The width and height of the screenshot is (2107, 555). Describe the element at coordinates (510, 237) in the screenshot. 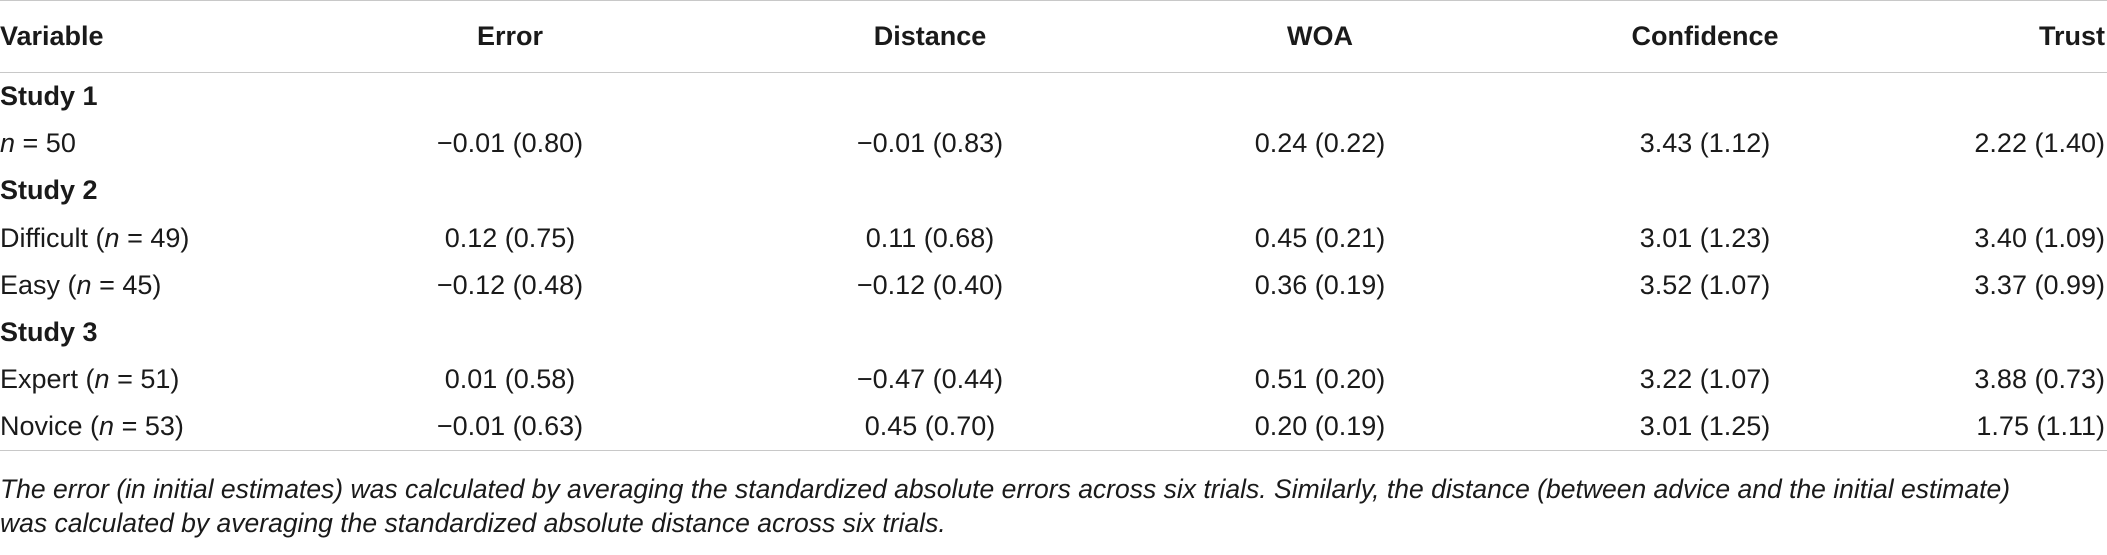

I see `cell-error: 0.12 (0.75)` at that location.